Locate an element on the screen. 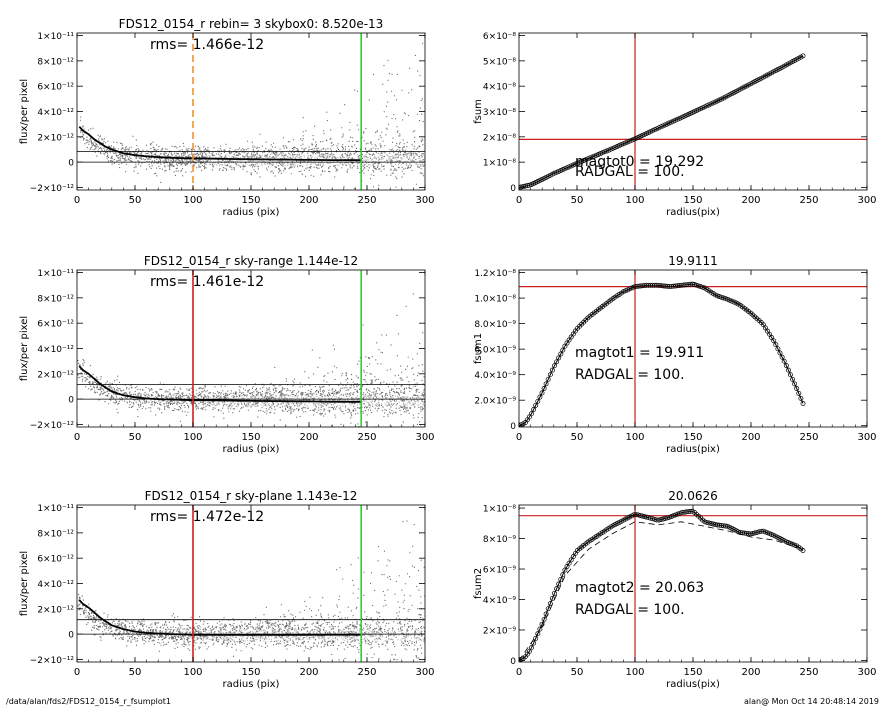 The width and height of the screenshot is (885, 708). y-axis-label: fsum1 is located at coordinates (478, 348).